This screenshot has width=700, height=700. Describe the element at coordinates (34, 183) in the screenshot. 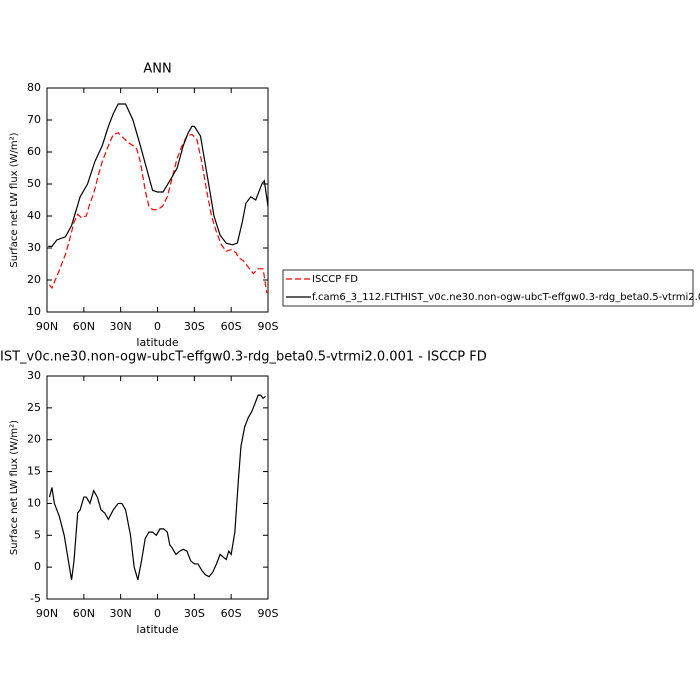

I see `y-tick-label: 50` at that location.